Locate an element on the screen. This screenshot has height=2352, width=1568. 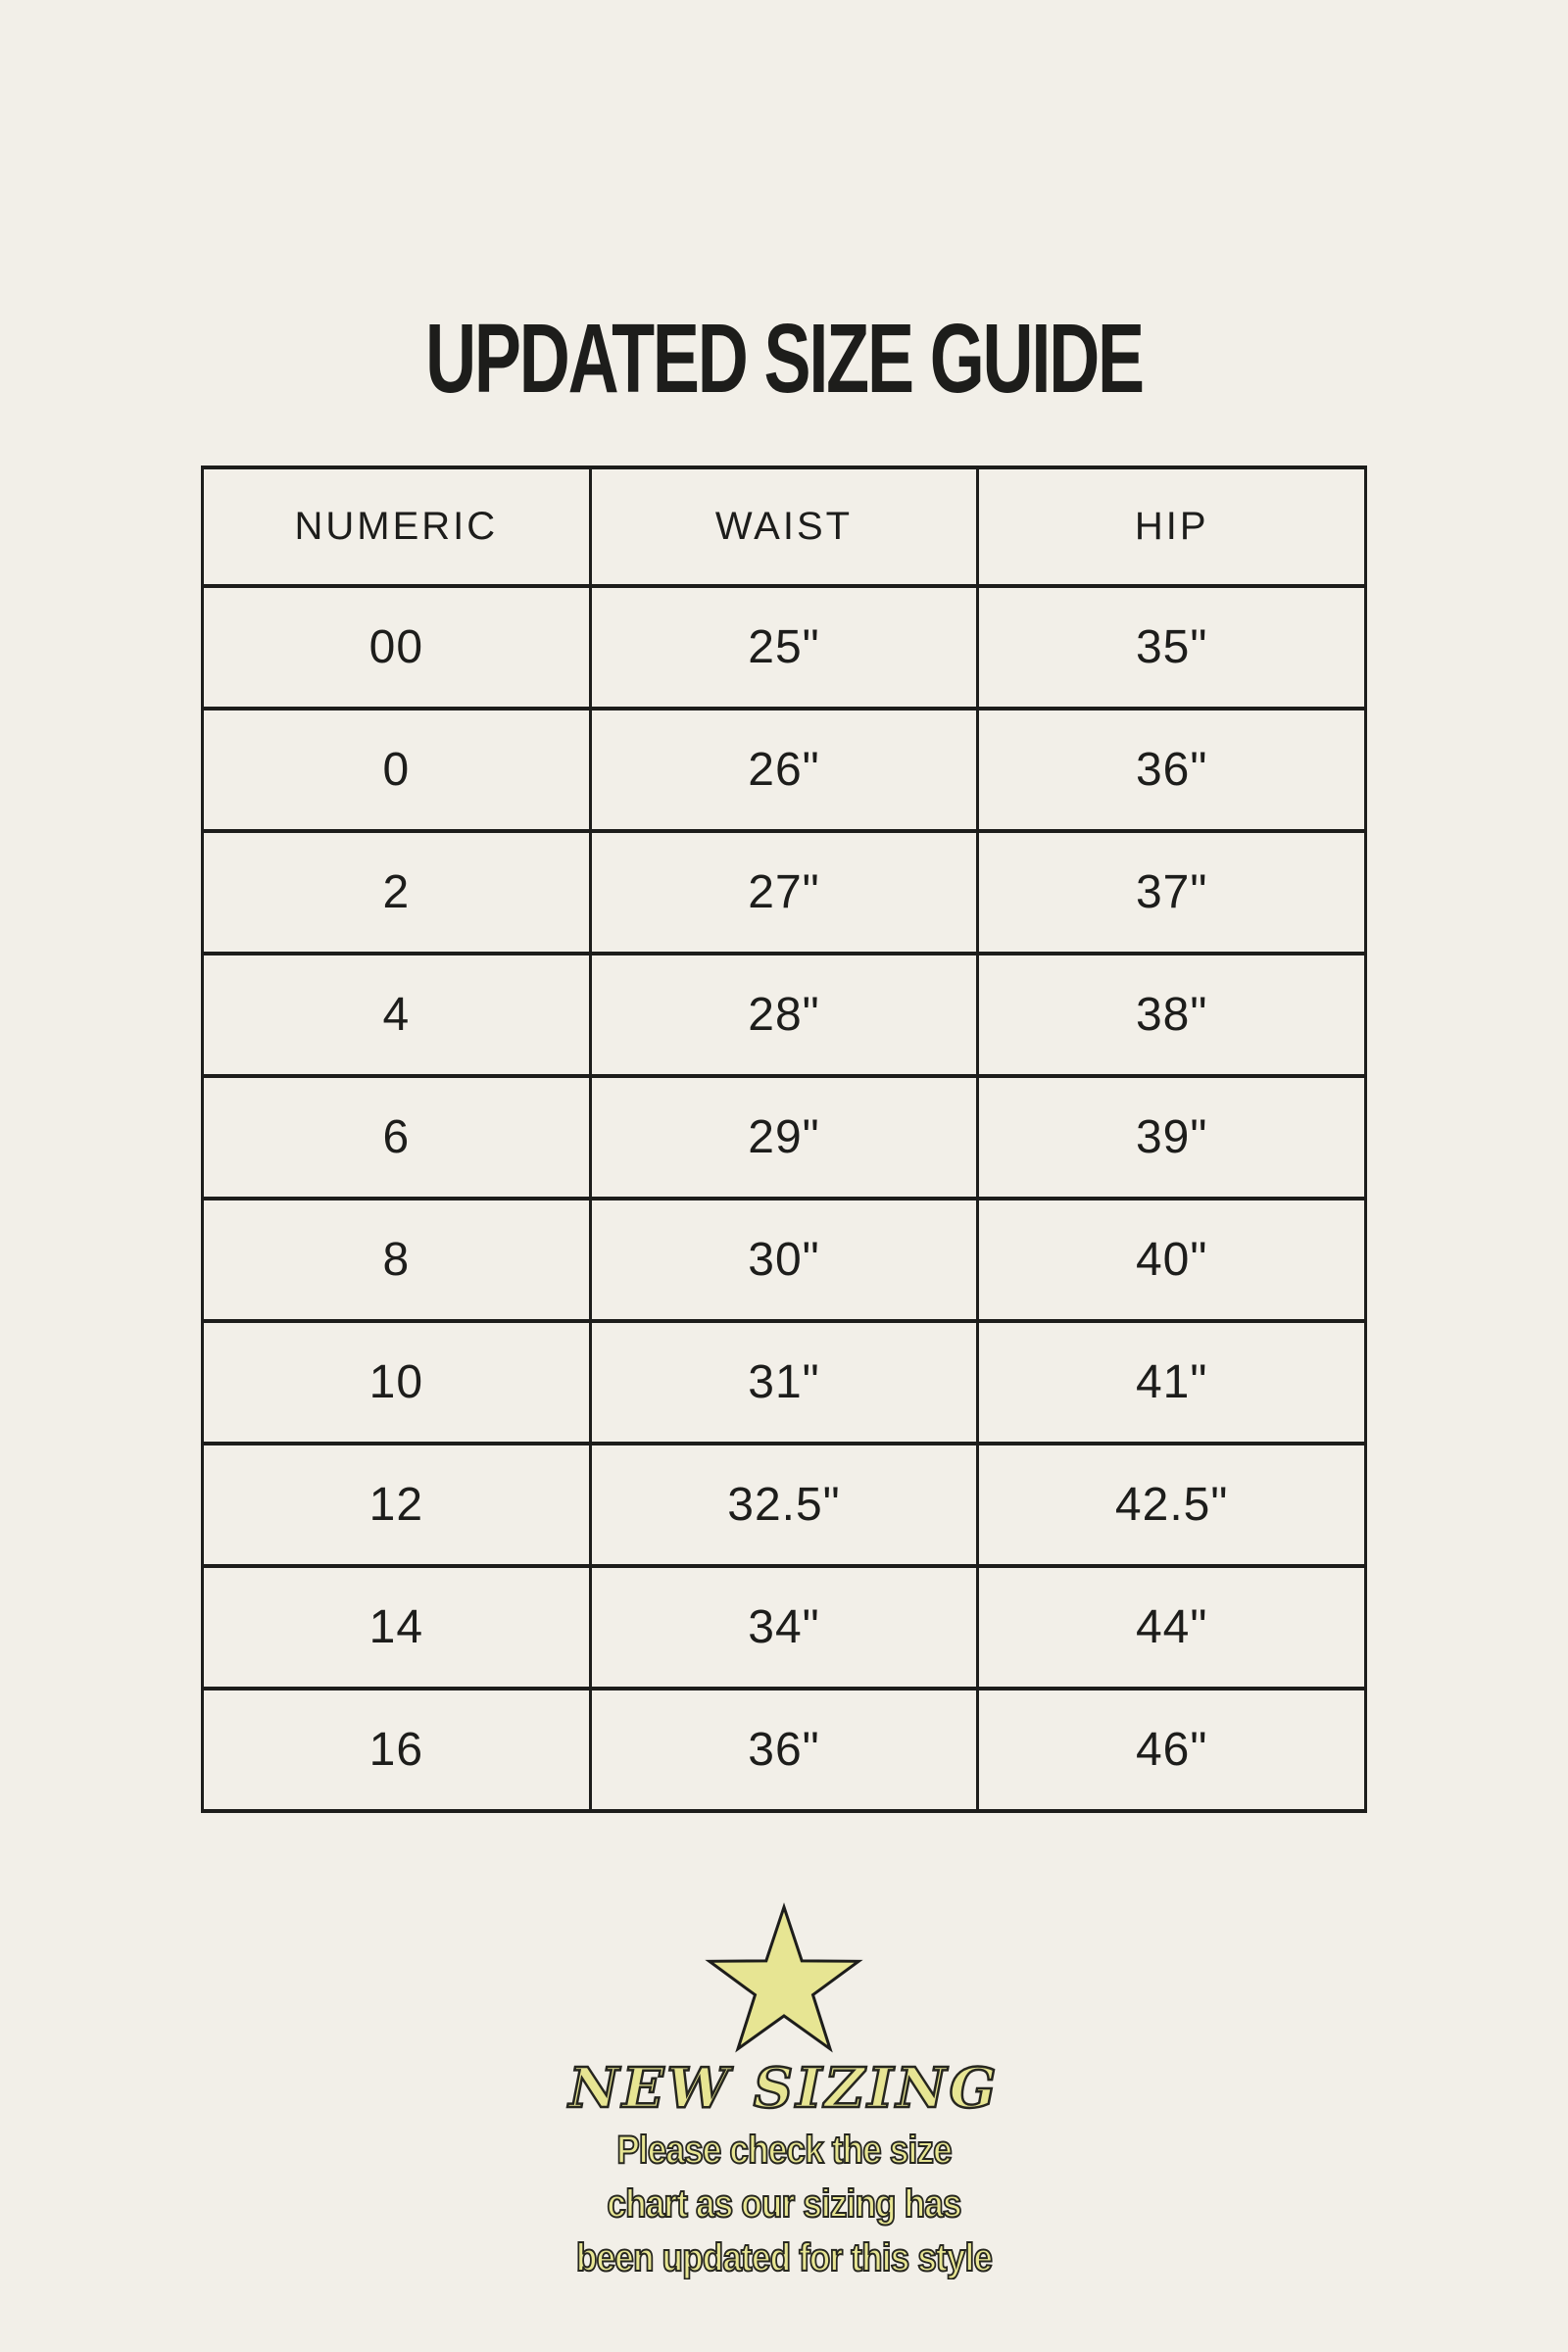
hip-cell: 40" is located at coordinates (1171, 1260).